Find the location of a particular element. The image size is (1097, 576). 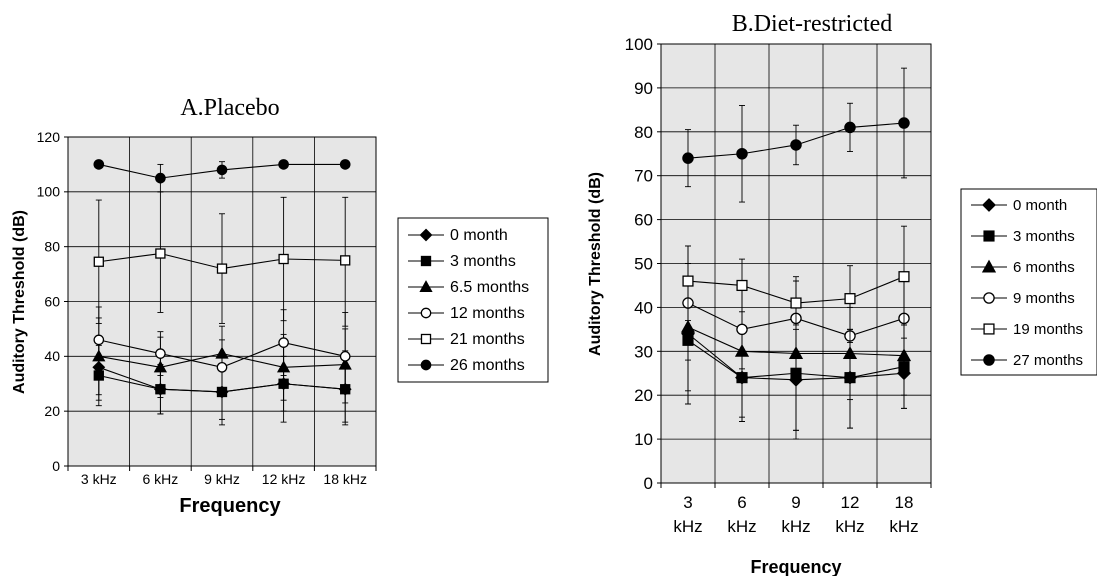

y-tick-label: 90 is located at coordinates (643, 88).